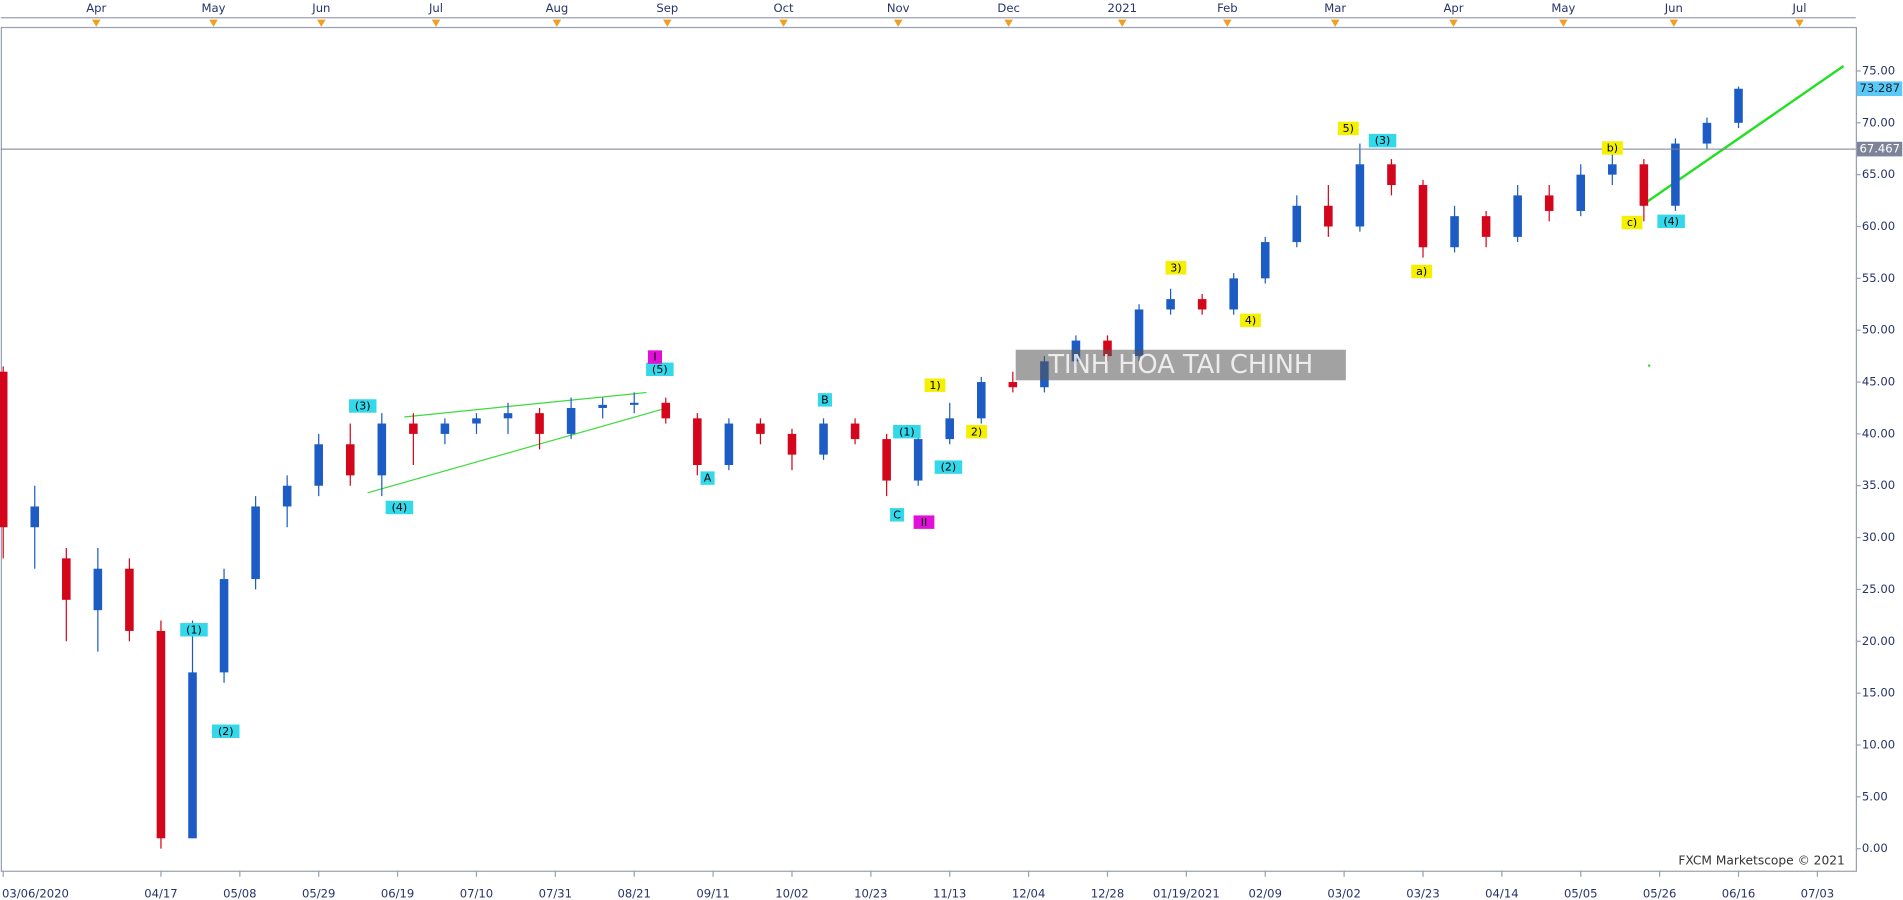  What do you see at coordinates (1738, 893) in the screenshot?
I see `x-tick-label: 06/16` at bounding box center [1738, 893].